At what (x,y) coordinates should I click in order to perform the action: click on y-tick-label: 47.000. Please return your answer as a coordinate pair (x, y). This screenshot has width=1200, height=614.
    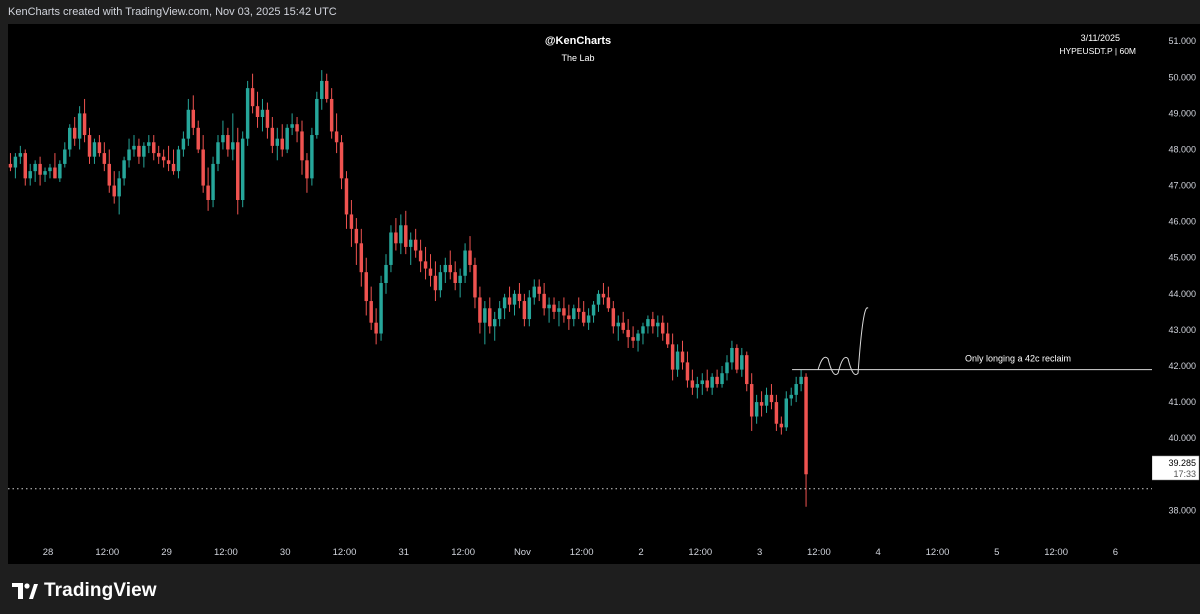
    Looking at the image, I should click on (1182, 186).